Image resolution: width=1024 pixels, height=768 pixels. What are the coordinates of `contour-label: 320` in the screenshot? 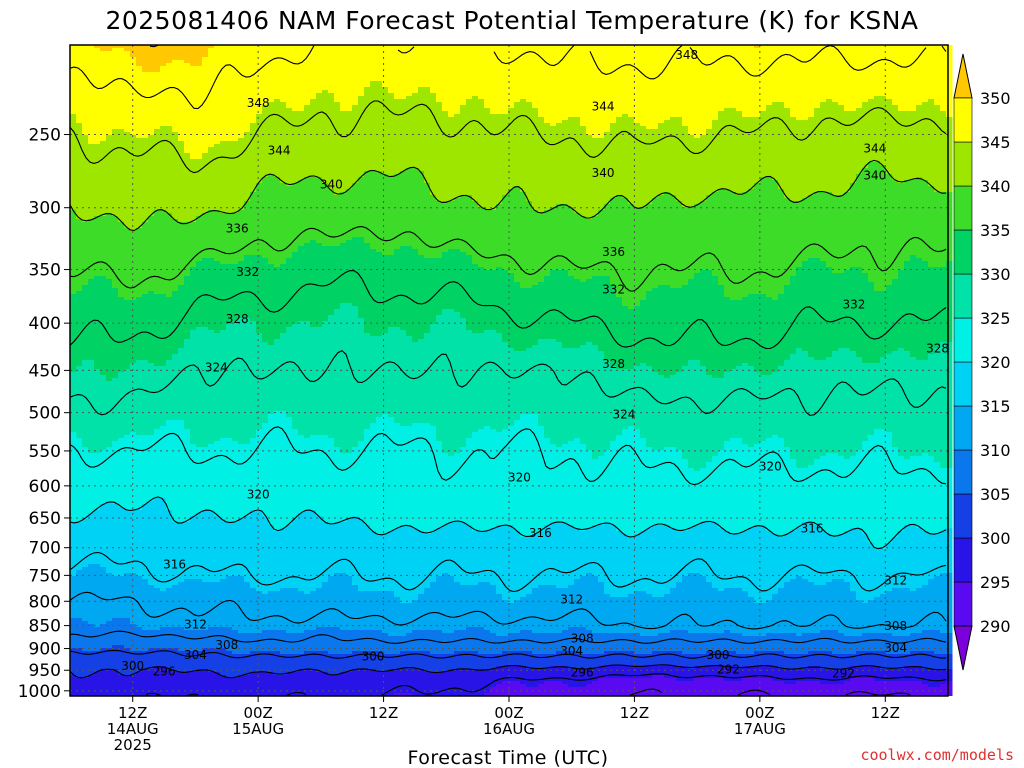 It's located at (770, 467).